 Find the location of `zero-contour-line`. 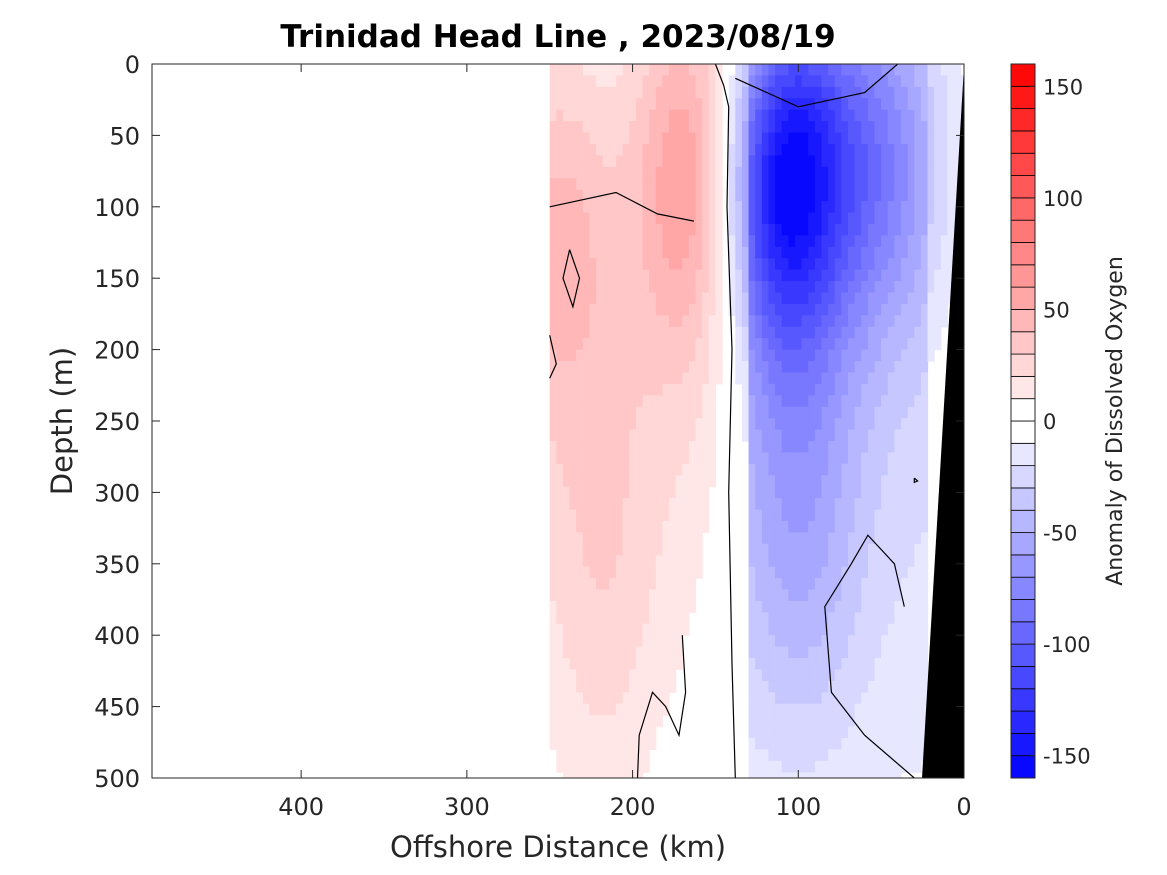

zero-contour-line is located at coordinates (725, 421).